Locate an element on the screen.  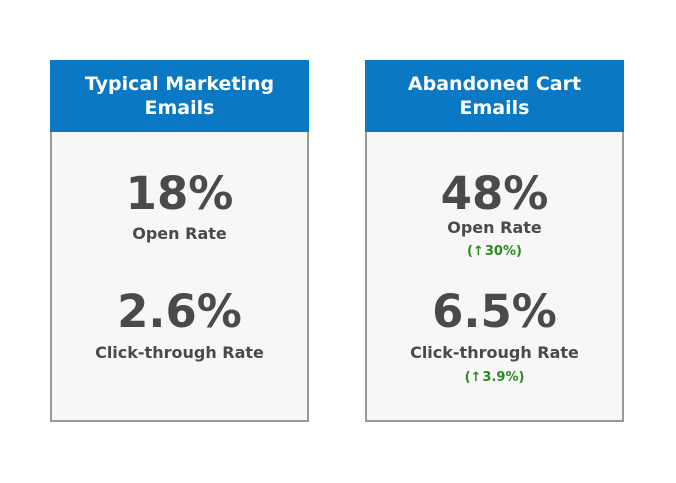
open-rate-value: 18% is located at coordinates (179, 193).